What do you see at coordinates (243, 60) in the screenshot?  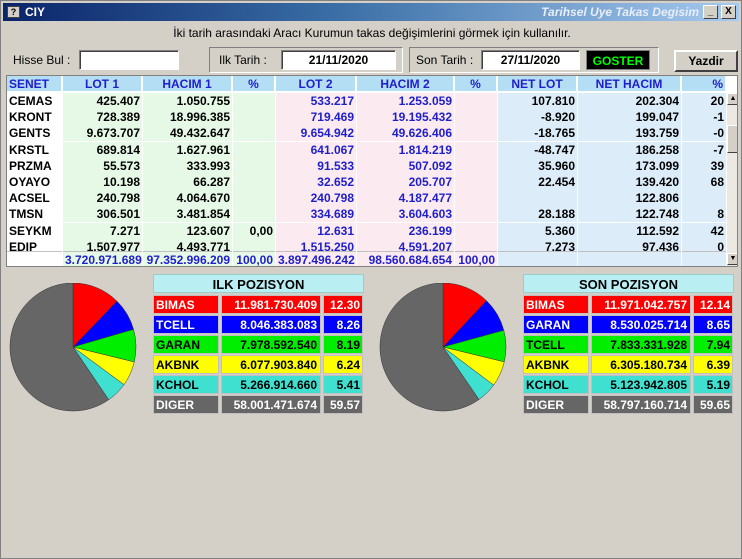 I see `ilk-tarih-label: Ilk Tarih :` at bounding box center [243, 60].